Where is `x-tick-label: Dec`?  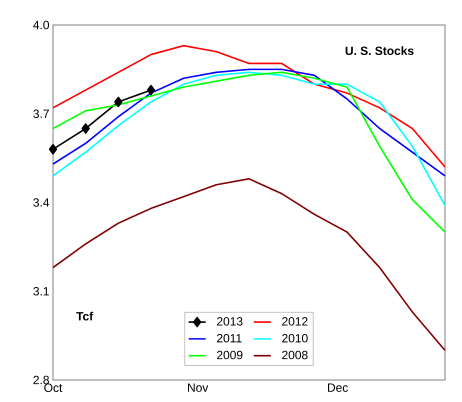 x-tick-label: Dec is located at coordinates (338, 388).